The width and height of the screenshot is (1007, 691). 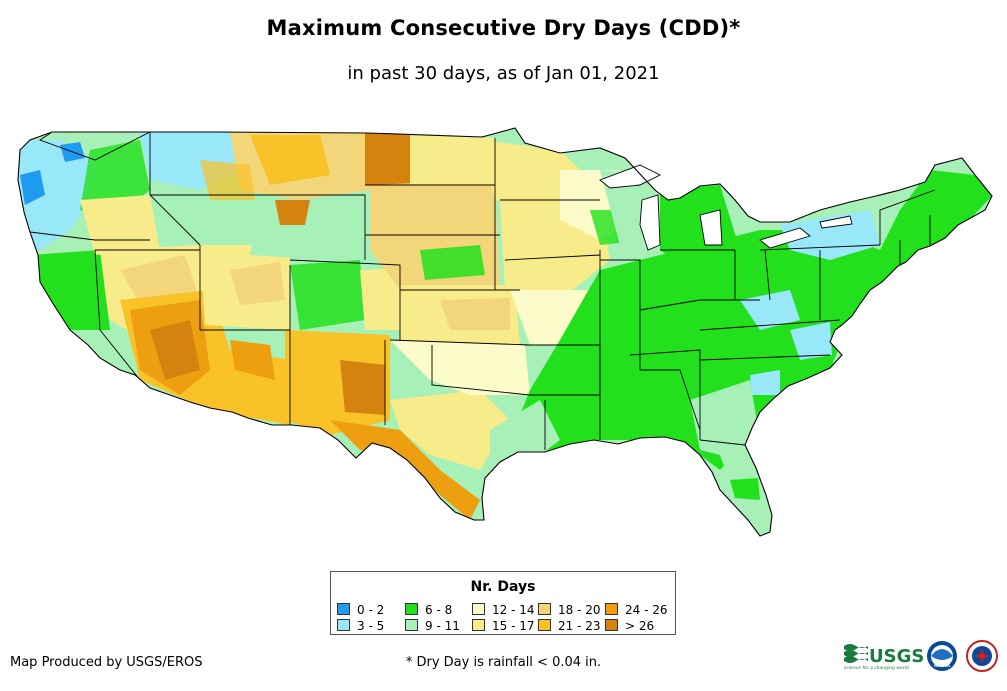 What do you see at coordinates (432, 625) in the screenshot?
I see `legend-item: 9 - 11` at bounding box center [432, 625].